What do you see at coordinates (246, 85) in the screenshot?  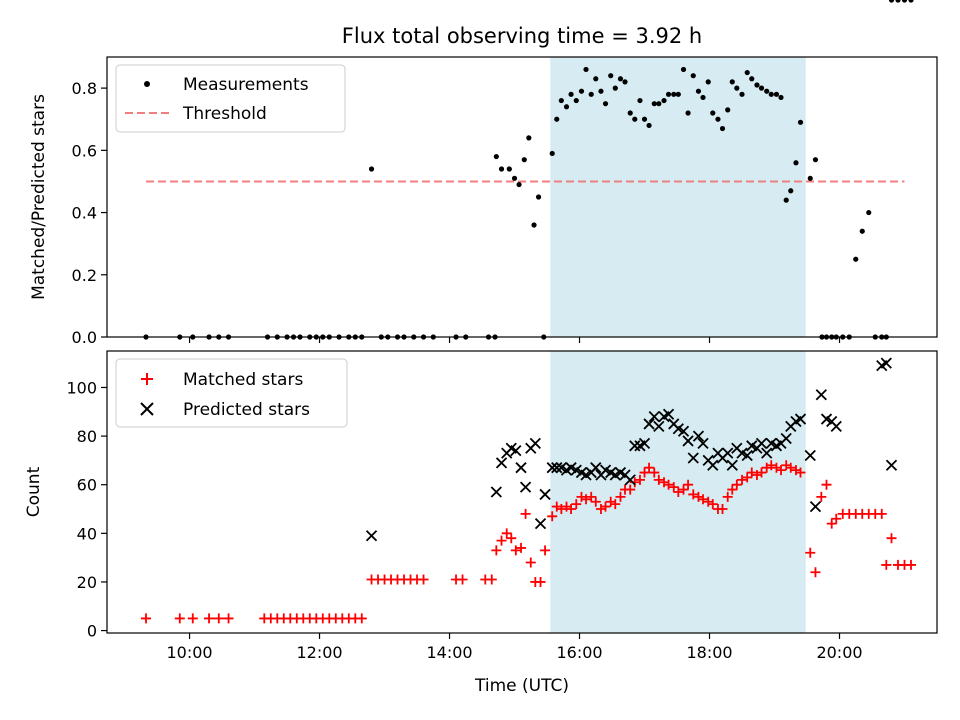 I see `legend-measurements-label: Measurements` at bounding box center [246, 85].